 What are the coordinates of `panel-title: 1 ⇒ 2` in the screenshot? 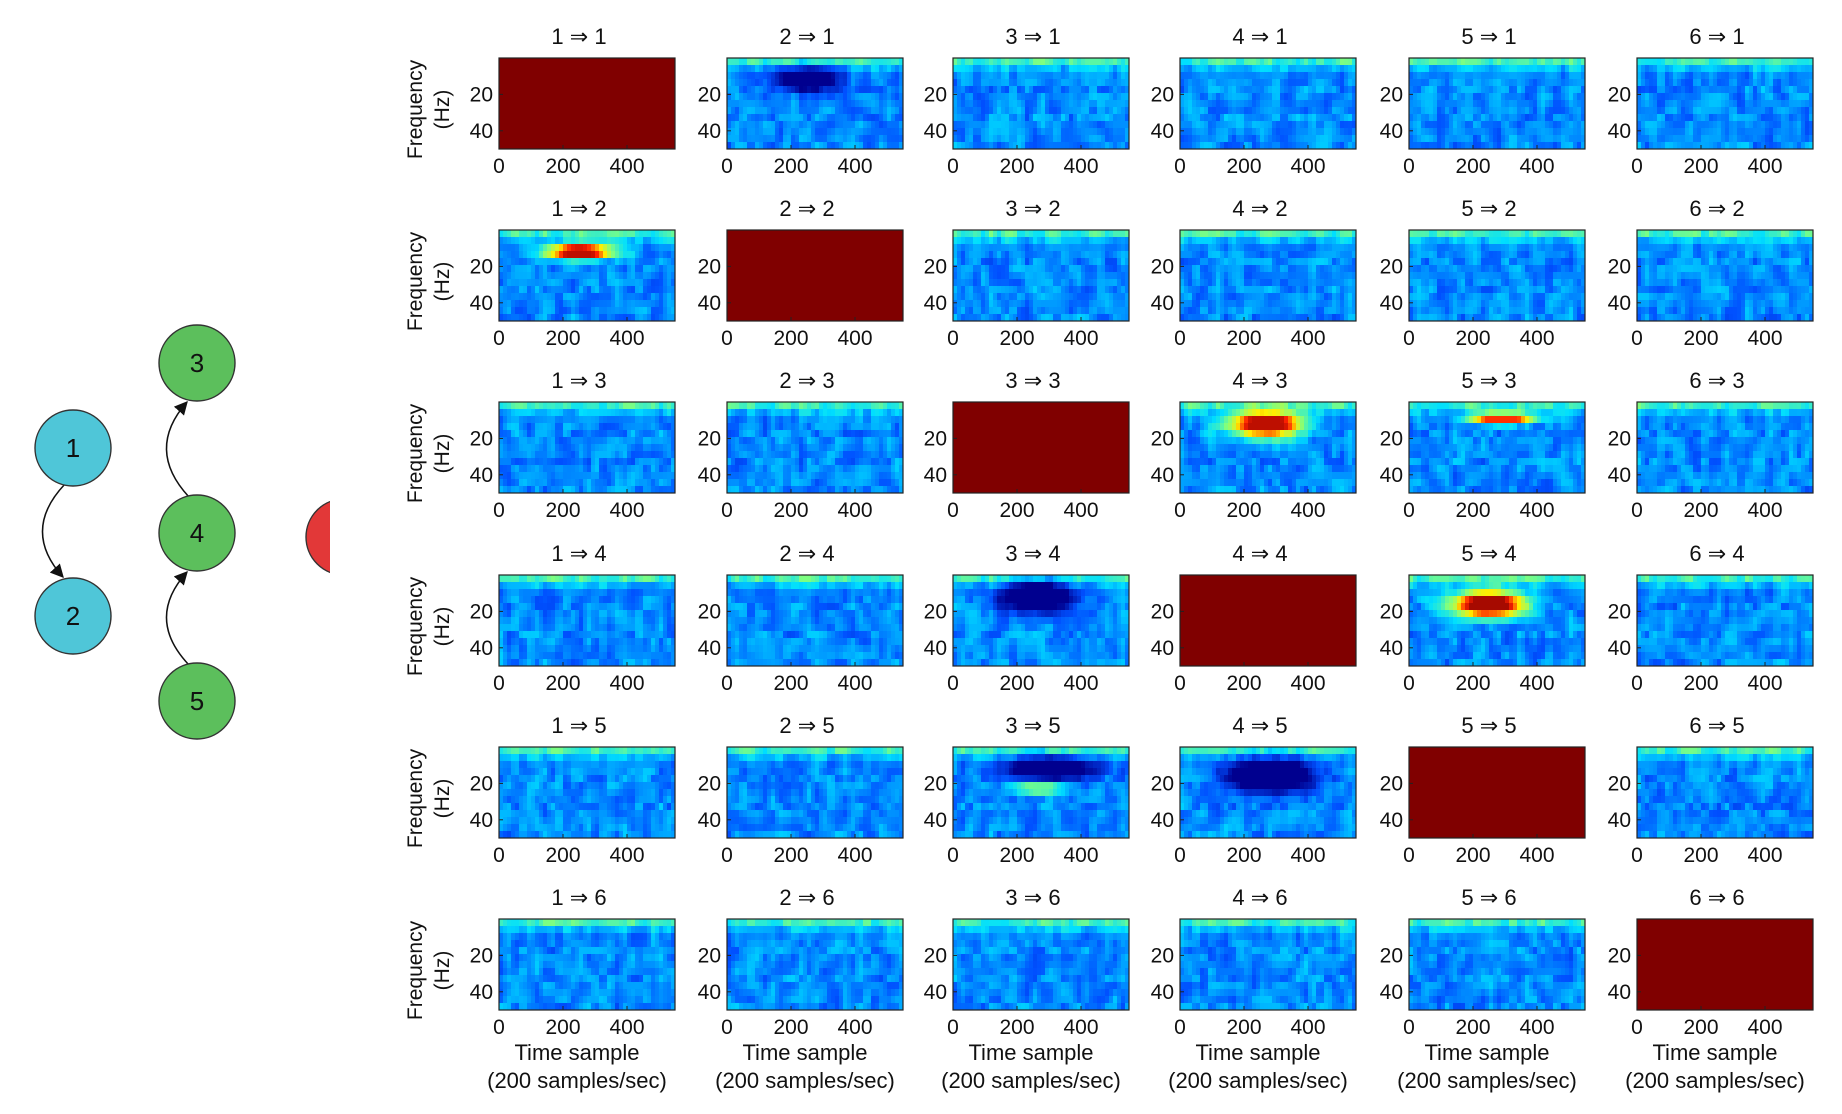 It's located at (578, 208).